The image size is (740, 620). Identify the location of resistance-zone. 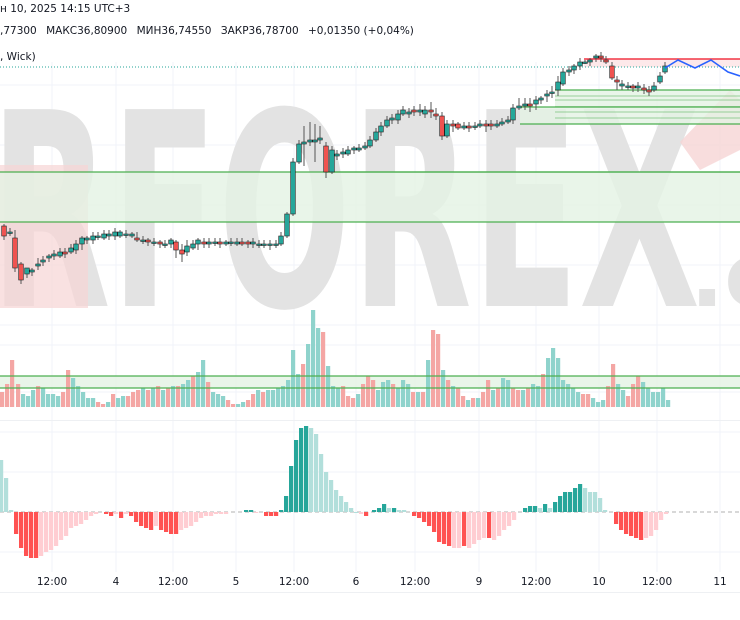
(662, 63).